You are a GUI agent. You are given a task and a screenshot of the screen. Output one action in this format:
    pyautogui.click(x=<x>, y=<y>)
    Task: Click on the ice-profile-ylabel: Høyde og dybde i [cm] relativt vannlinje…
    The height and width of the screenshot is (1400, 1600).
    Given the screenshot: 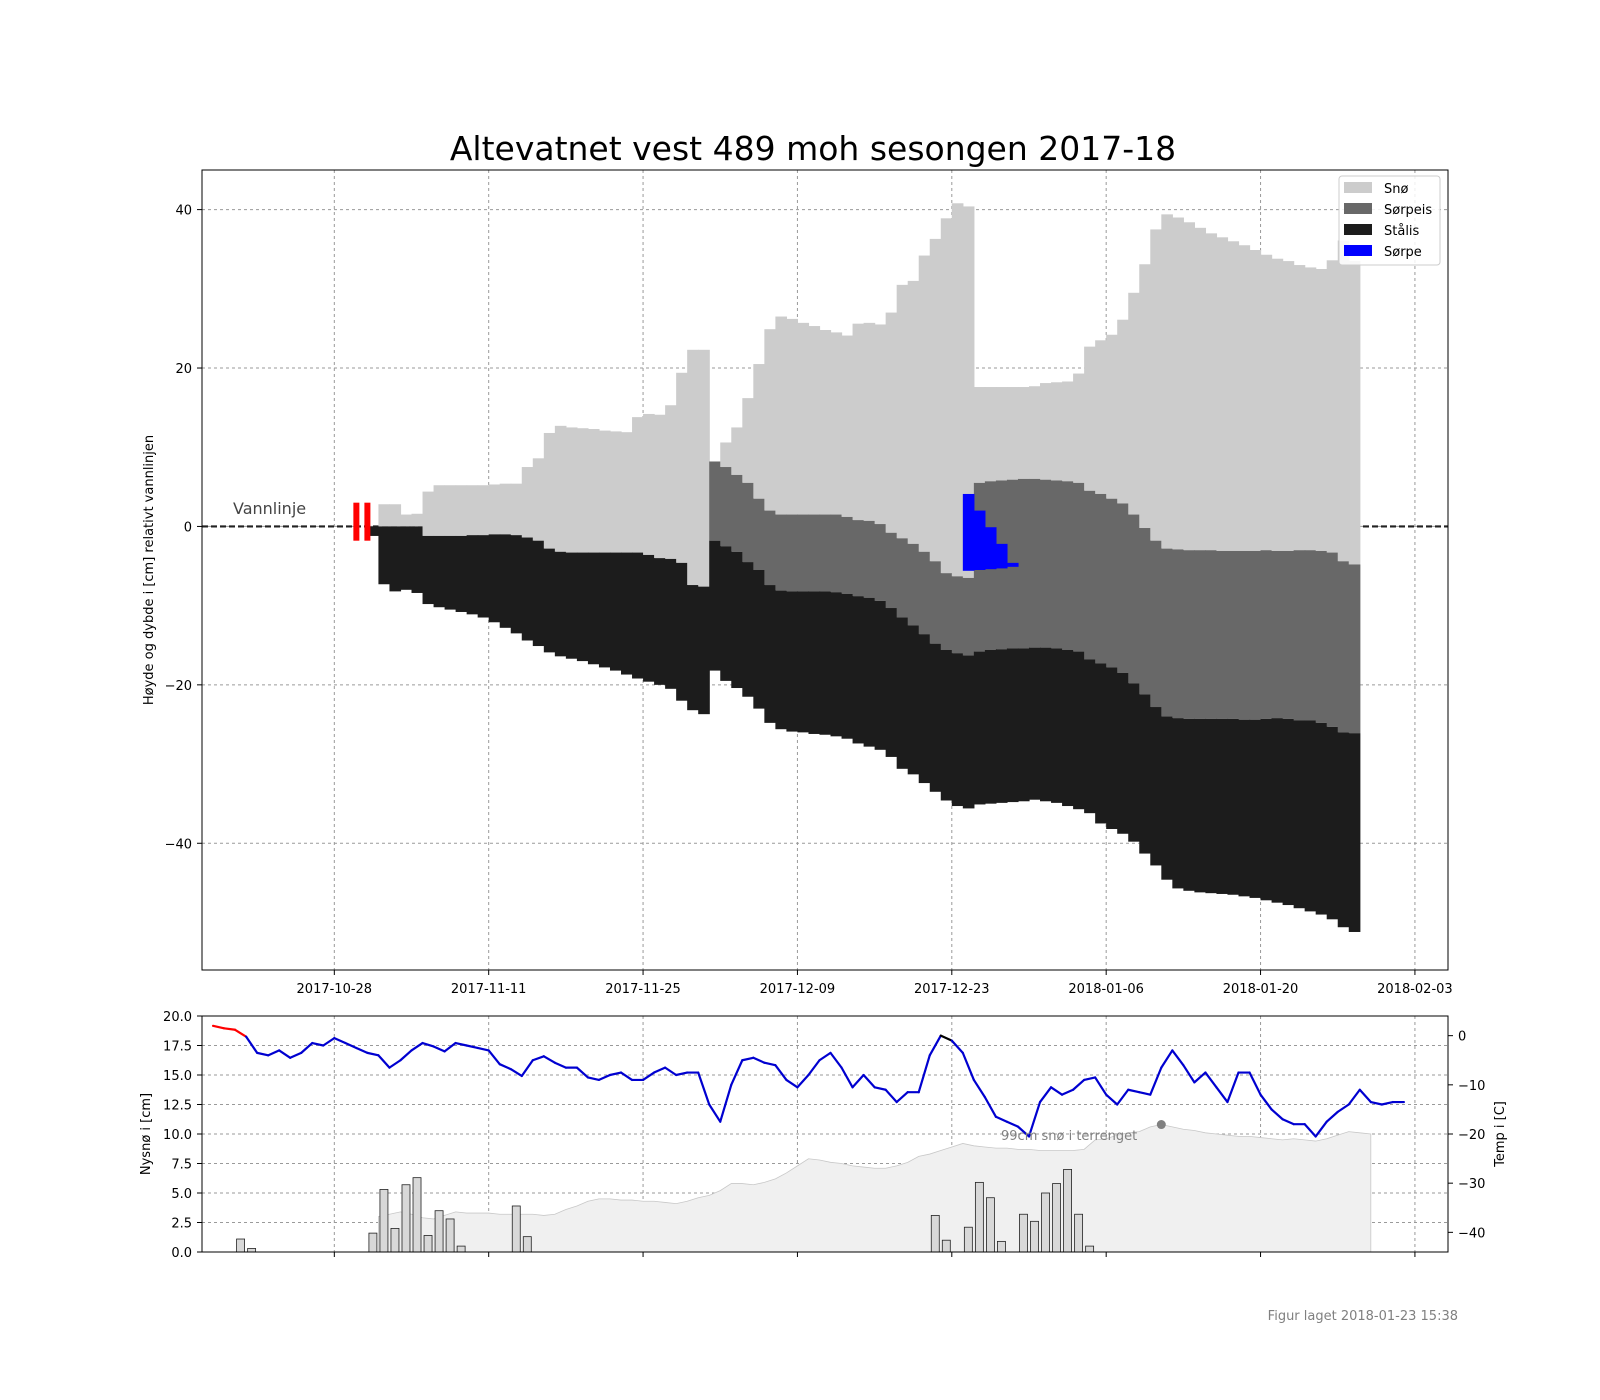 What is the action you would take?
    pyautogui.click(x=149, y=570)
    